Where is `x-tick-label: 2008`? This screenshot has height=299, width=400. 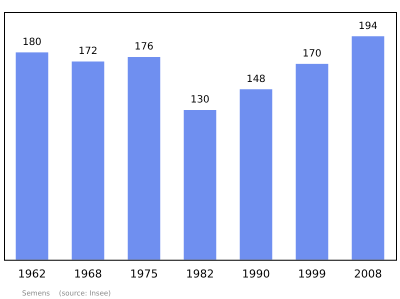
x-tick-label: 2008 is located at coordinates (368, 273).